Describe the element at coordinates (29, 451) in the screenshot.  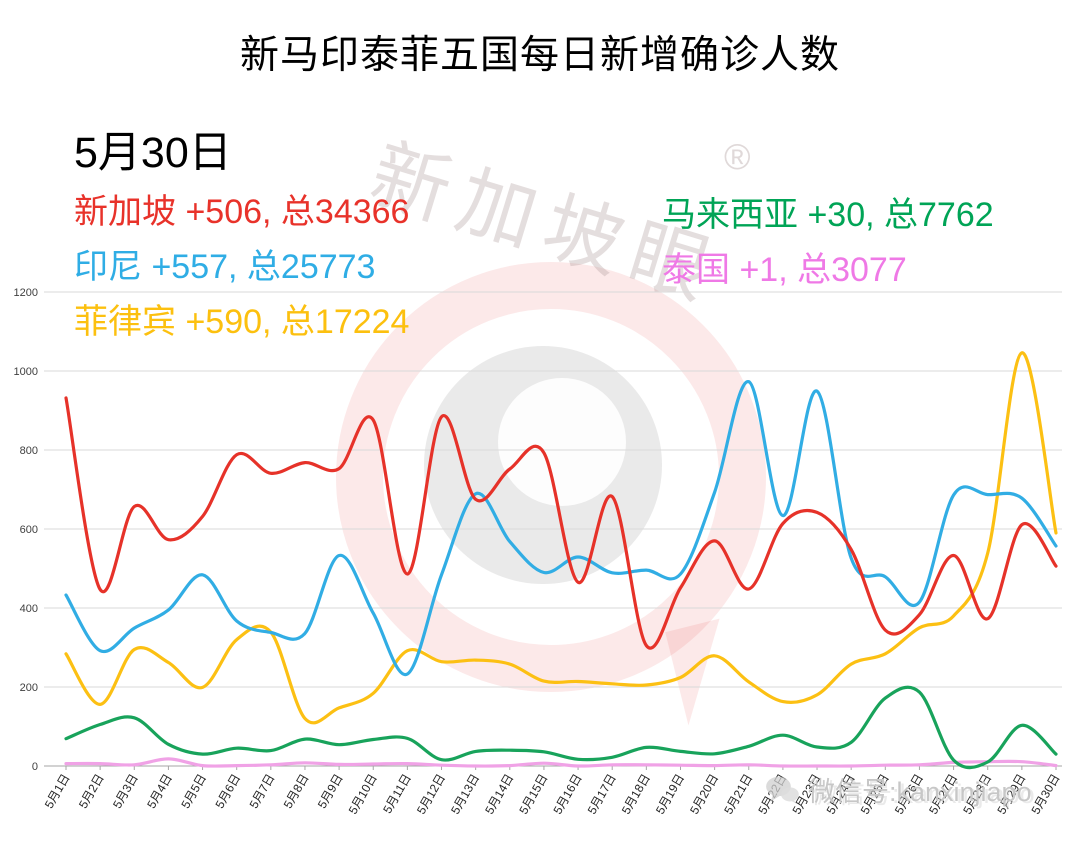
I see `y-tick-label: 800` at that location.